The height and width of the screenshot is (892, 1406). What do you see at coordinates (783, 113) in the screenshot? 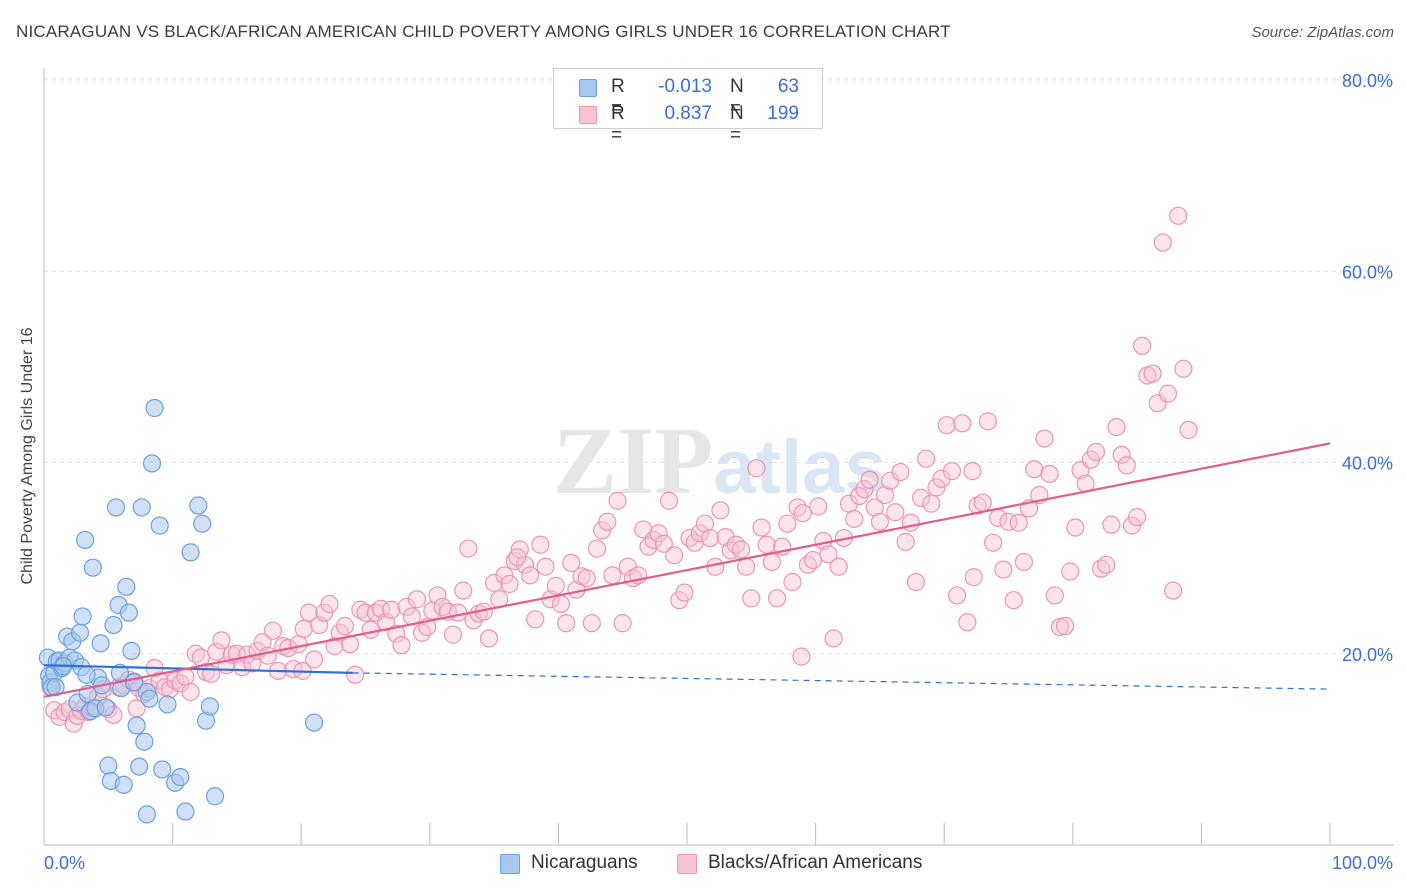
I see `n-value: 199` at bounding box center [783, 113].